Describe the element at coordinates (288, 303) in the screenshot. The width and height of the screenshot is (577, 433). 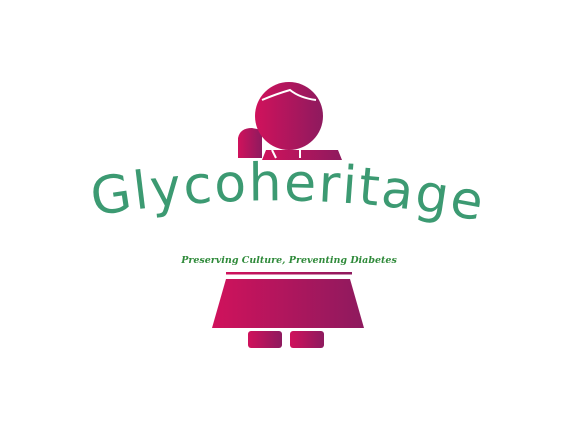
I see `skirt-shape` at that location.